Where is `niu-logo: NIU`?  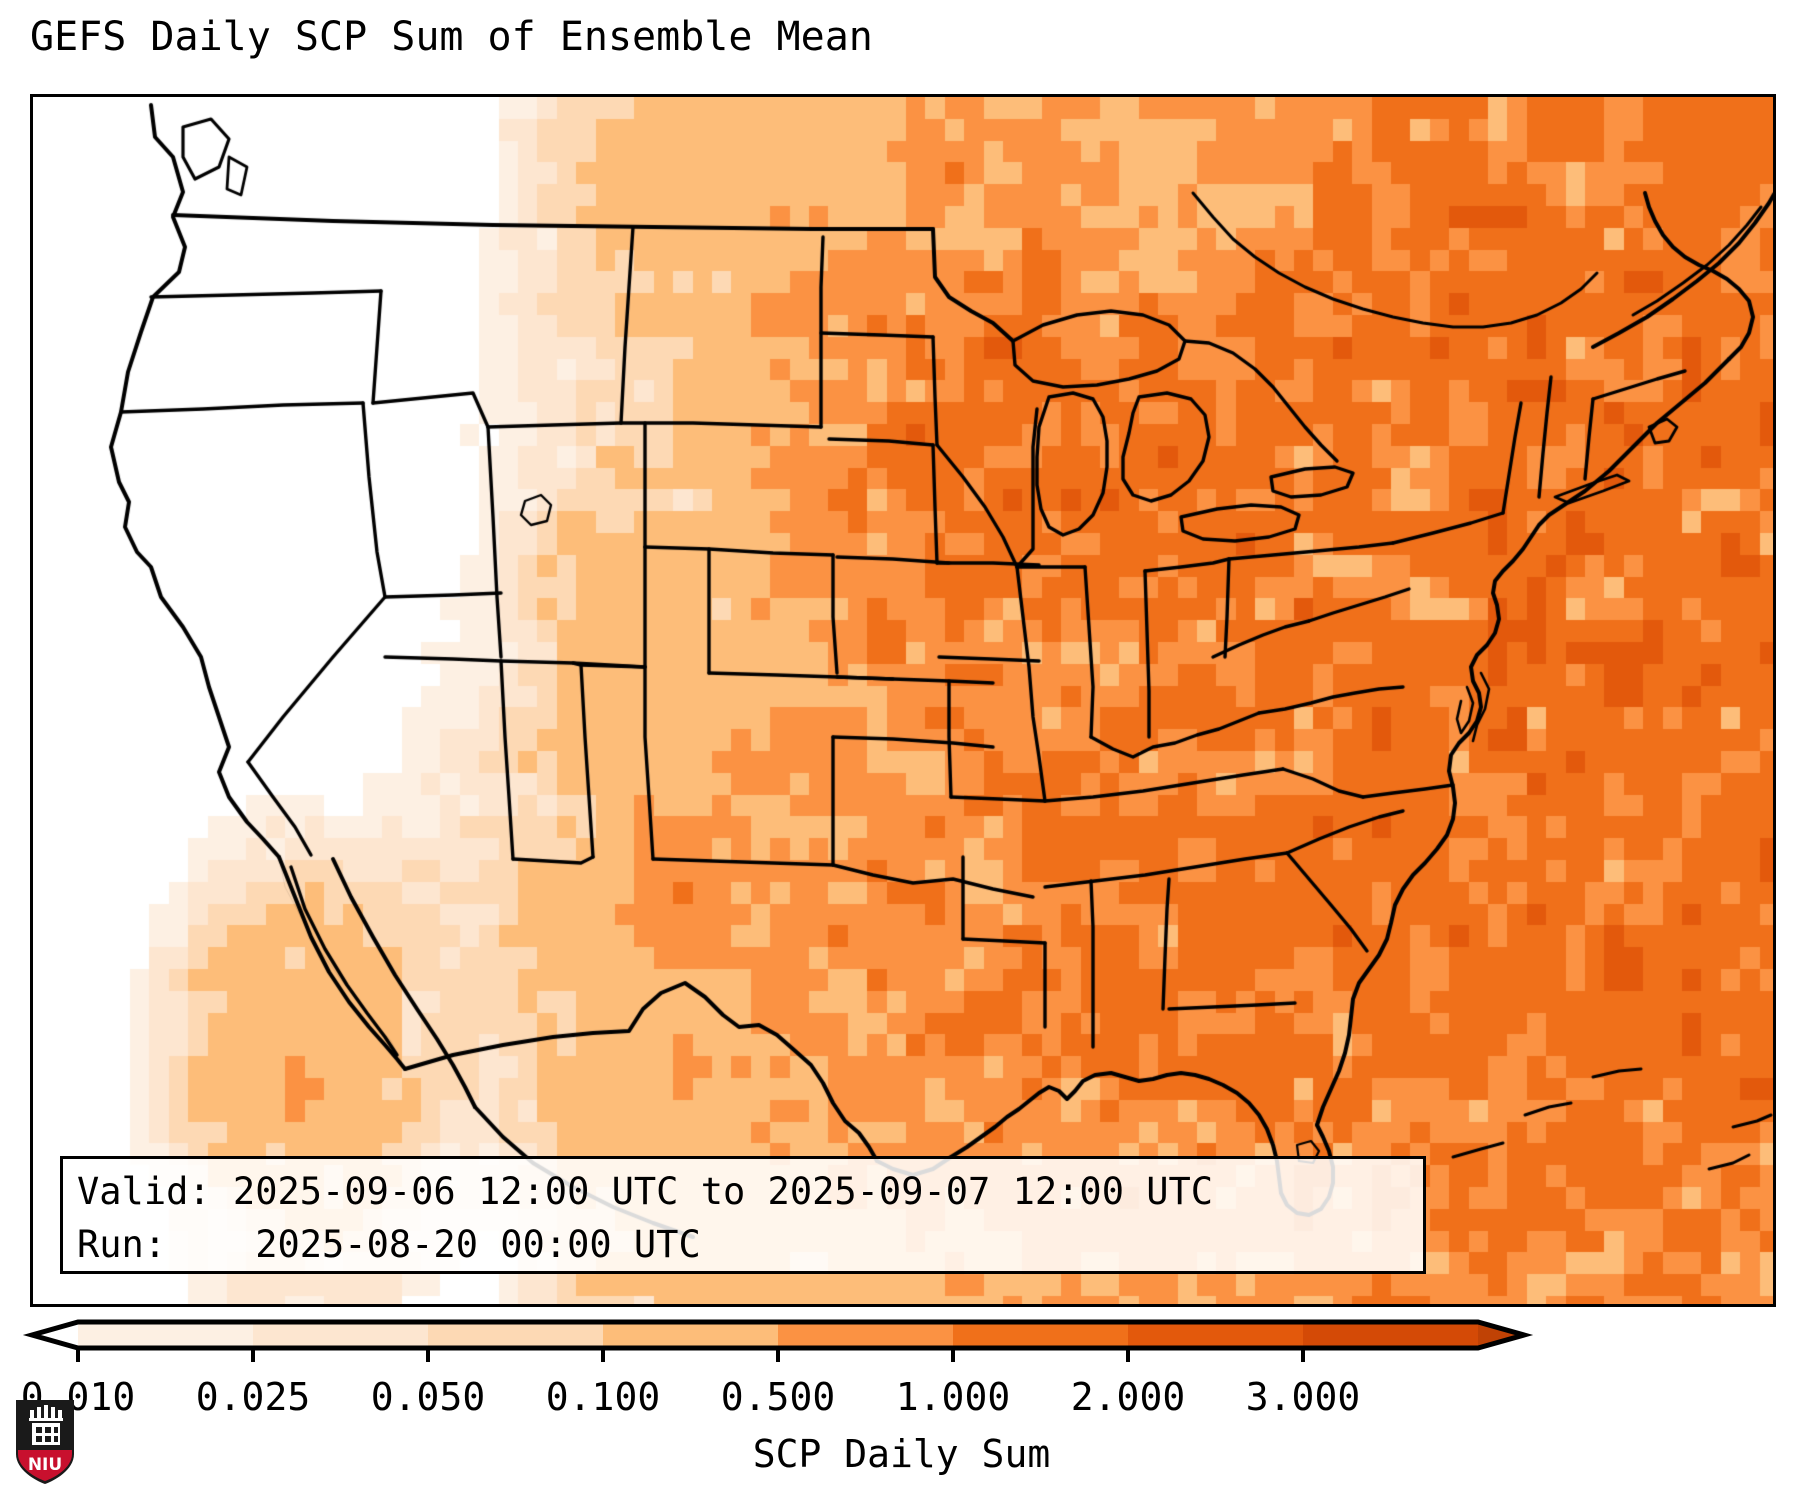 niu-logo: NIU is located at coordinates (45, 1442).